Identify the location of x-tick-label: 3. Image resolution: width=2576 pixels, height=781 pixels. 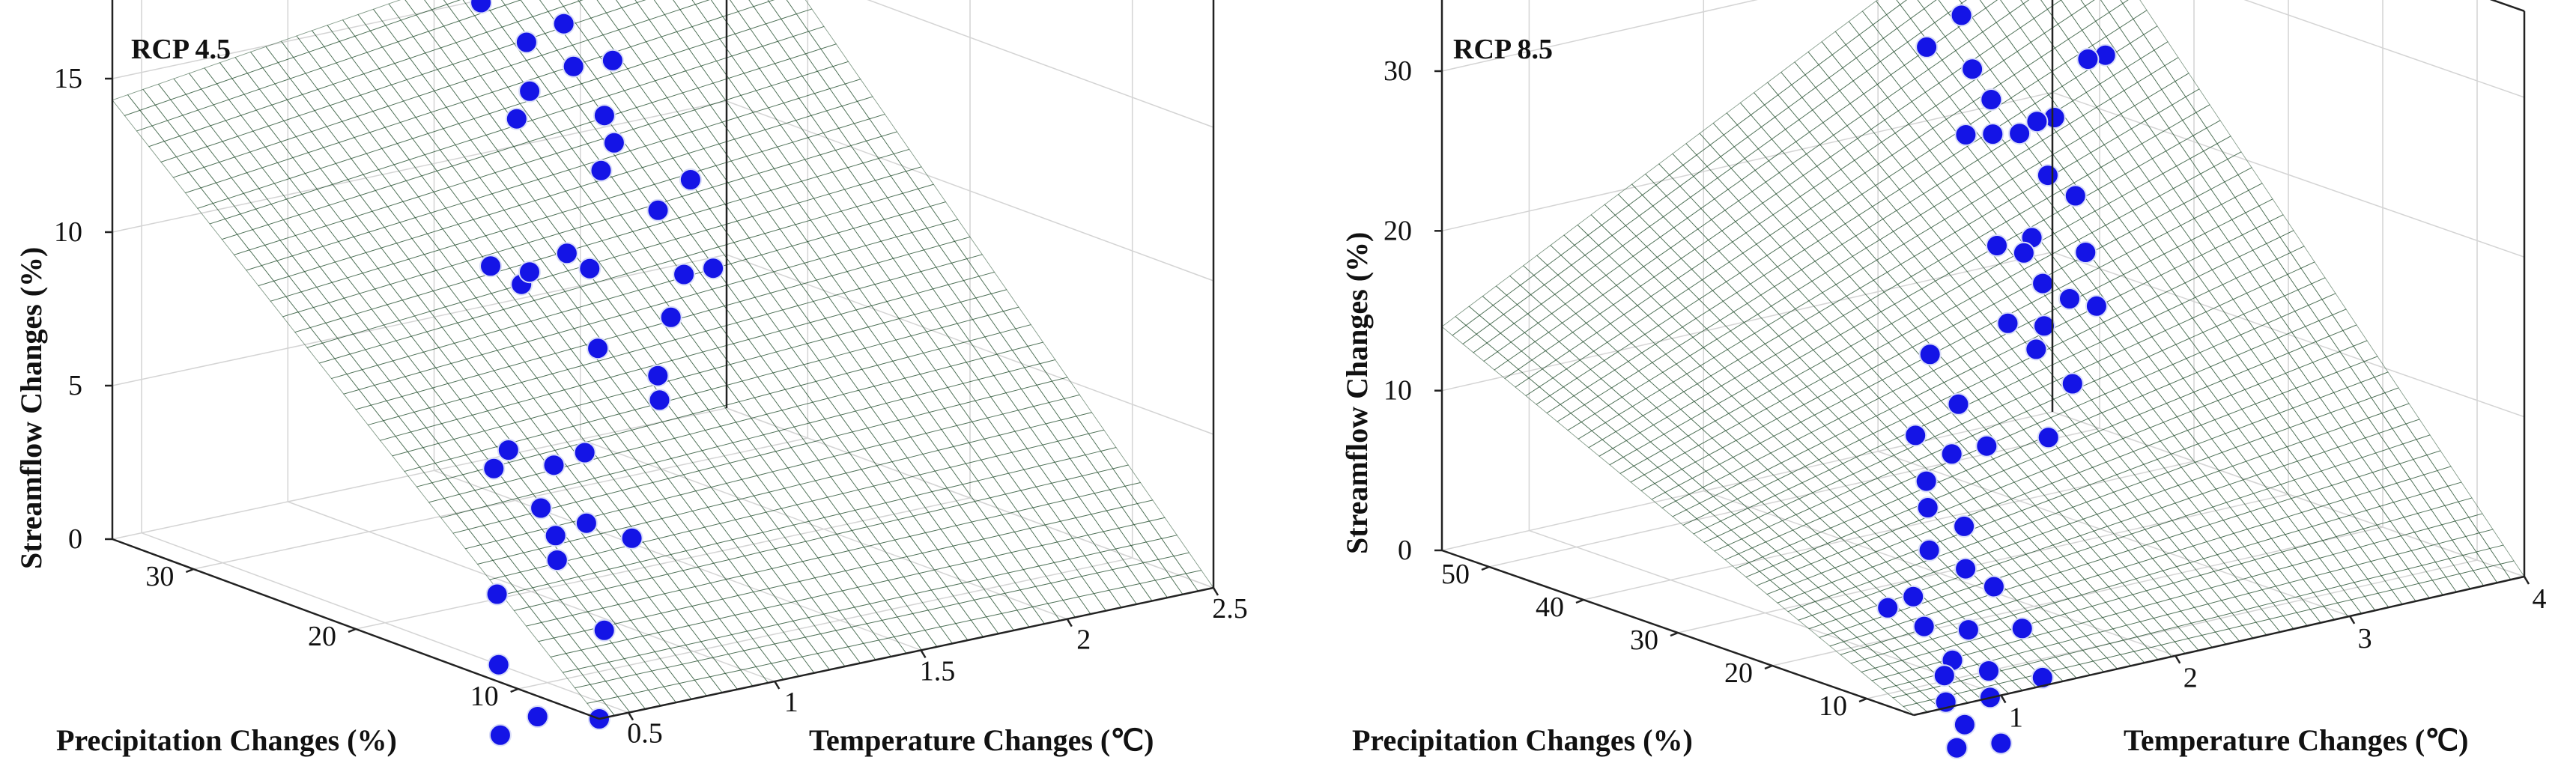
(2365, 638).